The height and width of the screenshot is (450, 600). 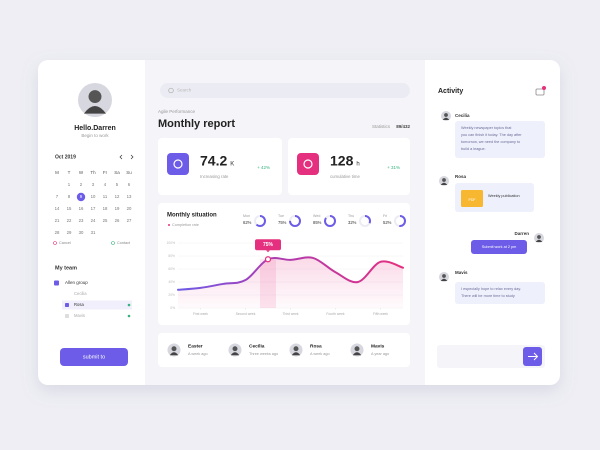 What do you see at coordinates (129, 208) in the screenshot?
I see `day: 20` at bounding box center [129, 208].